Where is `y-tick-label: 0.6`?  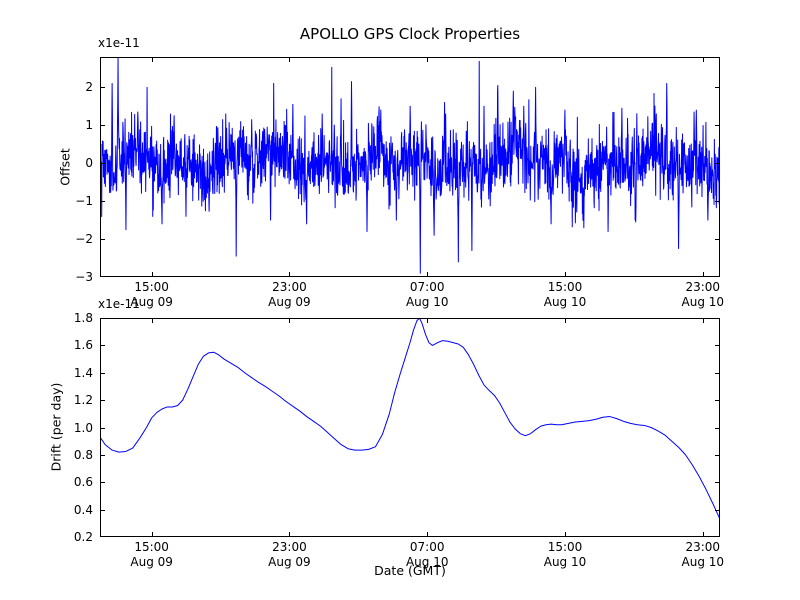 y-tick-label: 0.6 is located at coordinates (83, 482).